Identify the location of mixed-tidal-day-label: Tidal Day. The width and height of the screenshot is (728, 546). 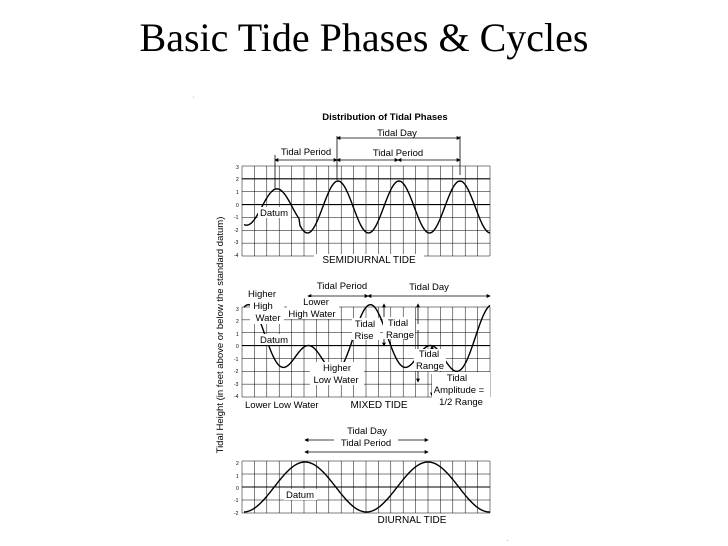
(429, 287).